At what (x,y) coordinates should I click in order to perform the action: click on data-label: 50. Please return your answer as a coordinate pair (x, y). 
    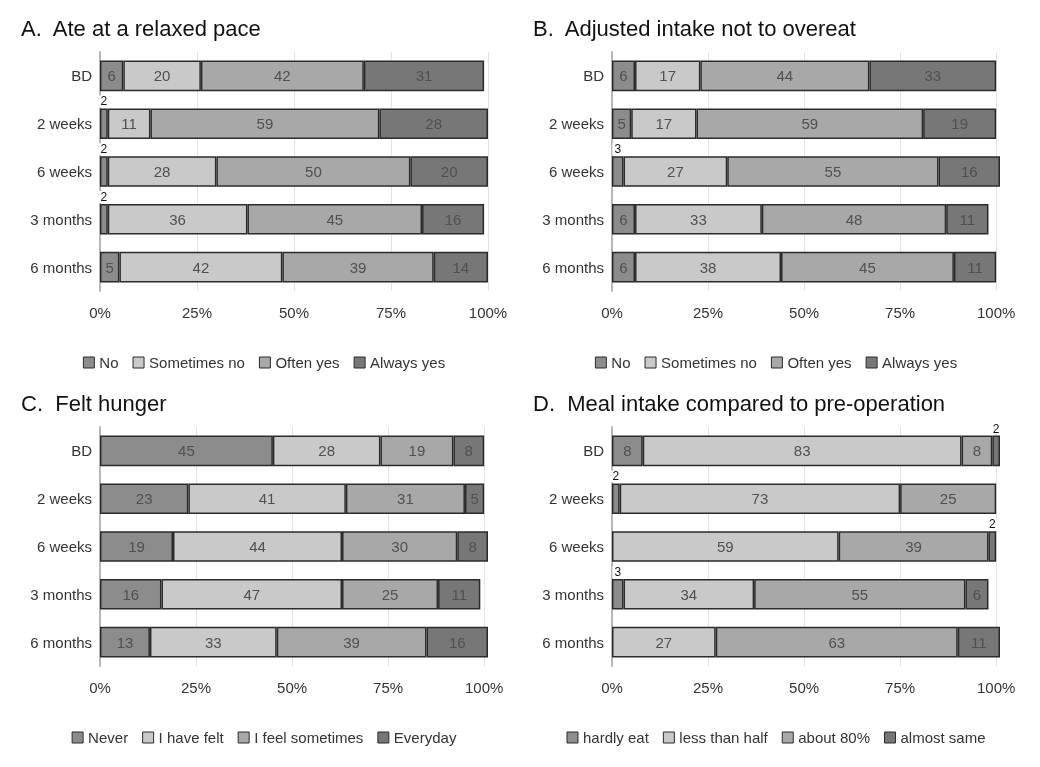
    Looking at the image, I should click on (313, 171).